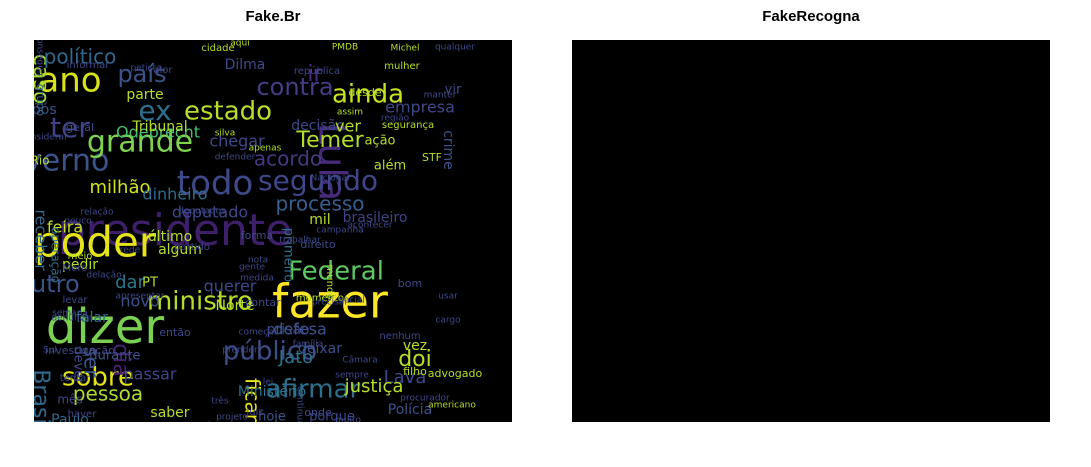 This screenshot has width=1091, height=467. I want to click on word-cloud-word: começar, so click(258, 333).